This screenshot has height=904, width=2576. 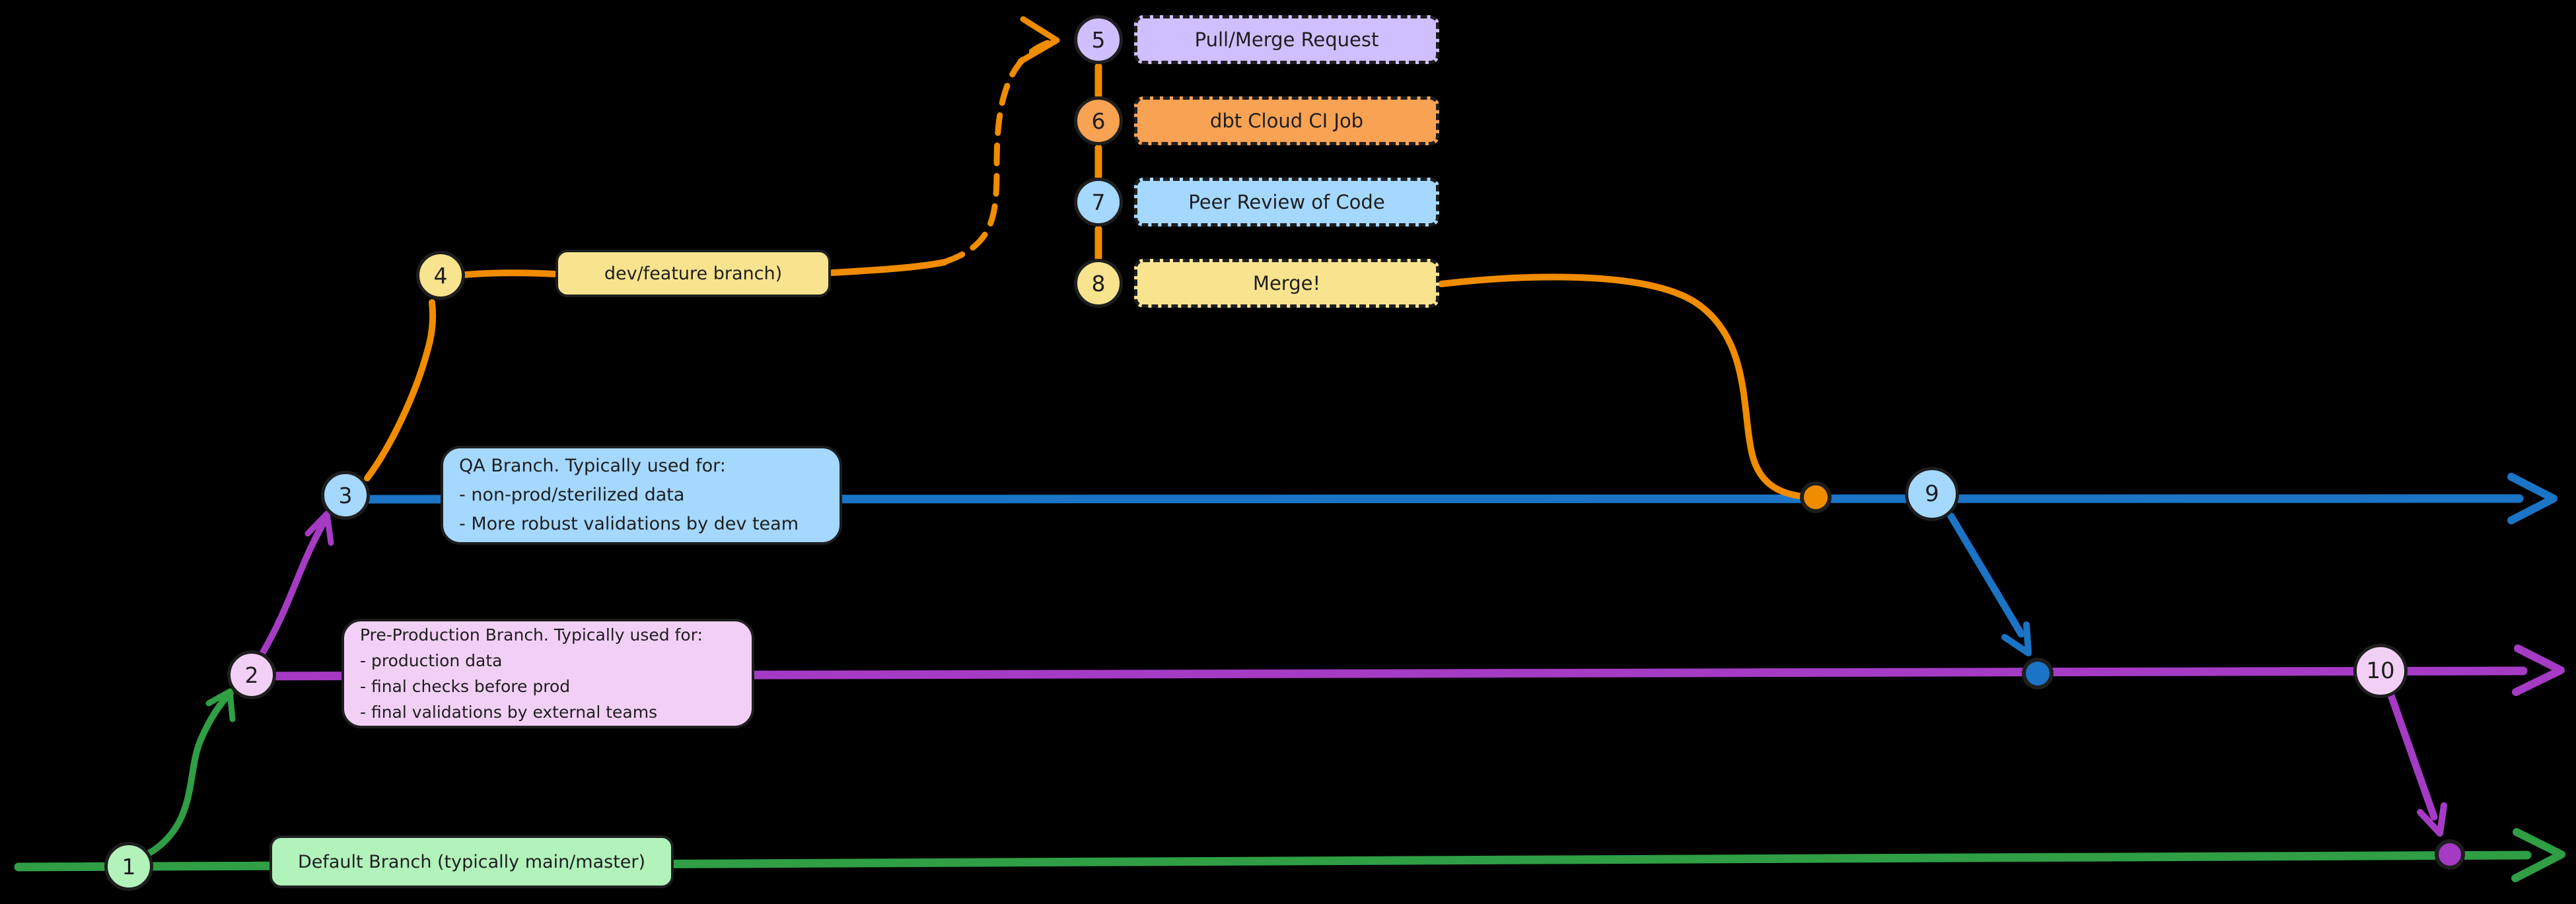 I want to click on connector-commit2-to-commit3-arrowhead, so click(x=319, y=528).